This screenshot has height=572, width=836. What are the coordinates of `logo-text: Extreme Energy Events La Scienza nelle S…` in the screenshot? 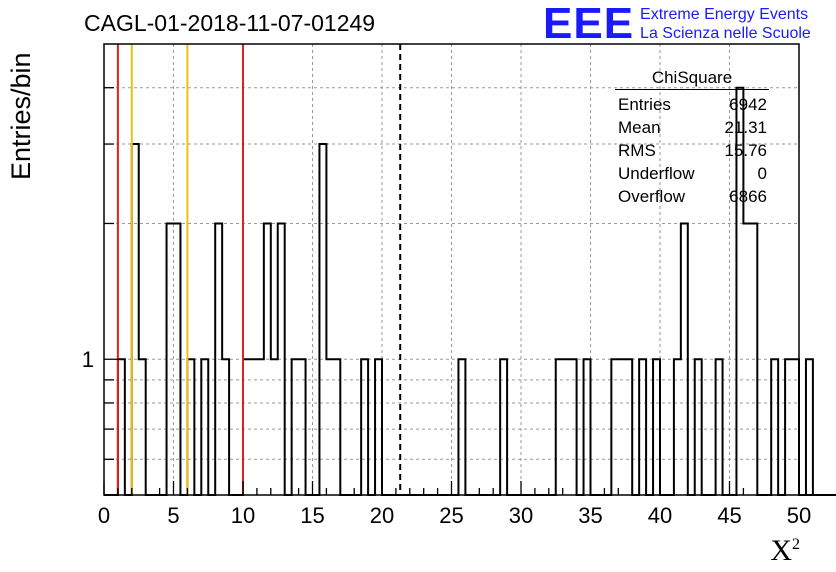 It's located at (725, 24).